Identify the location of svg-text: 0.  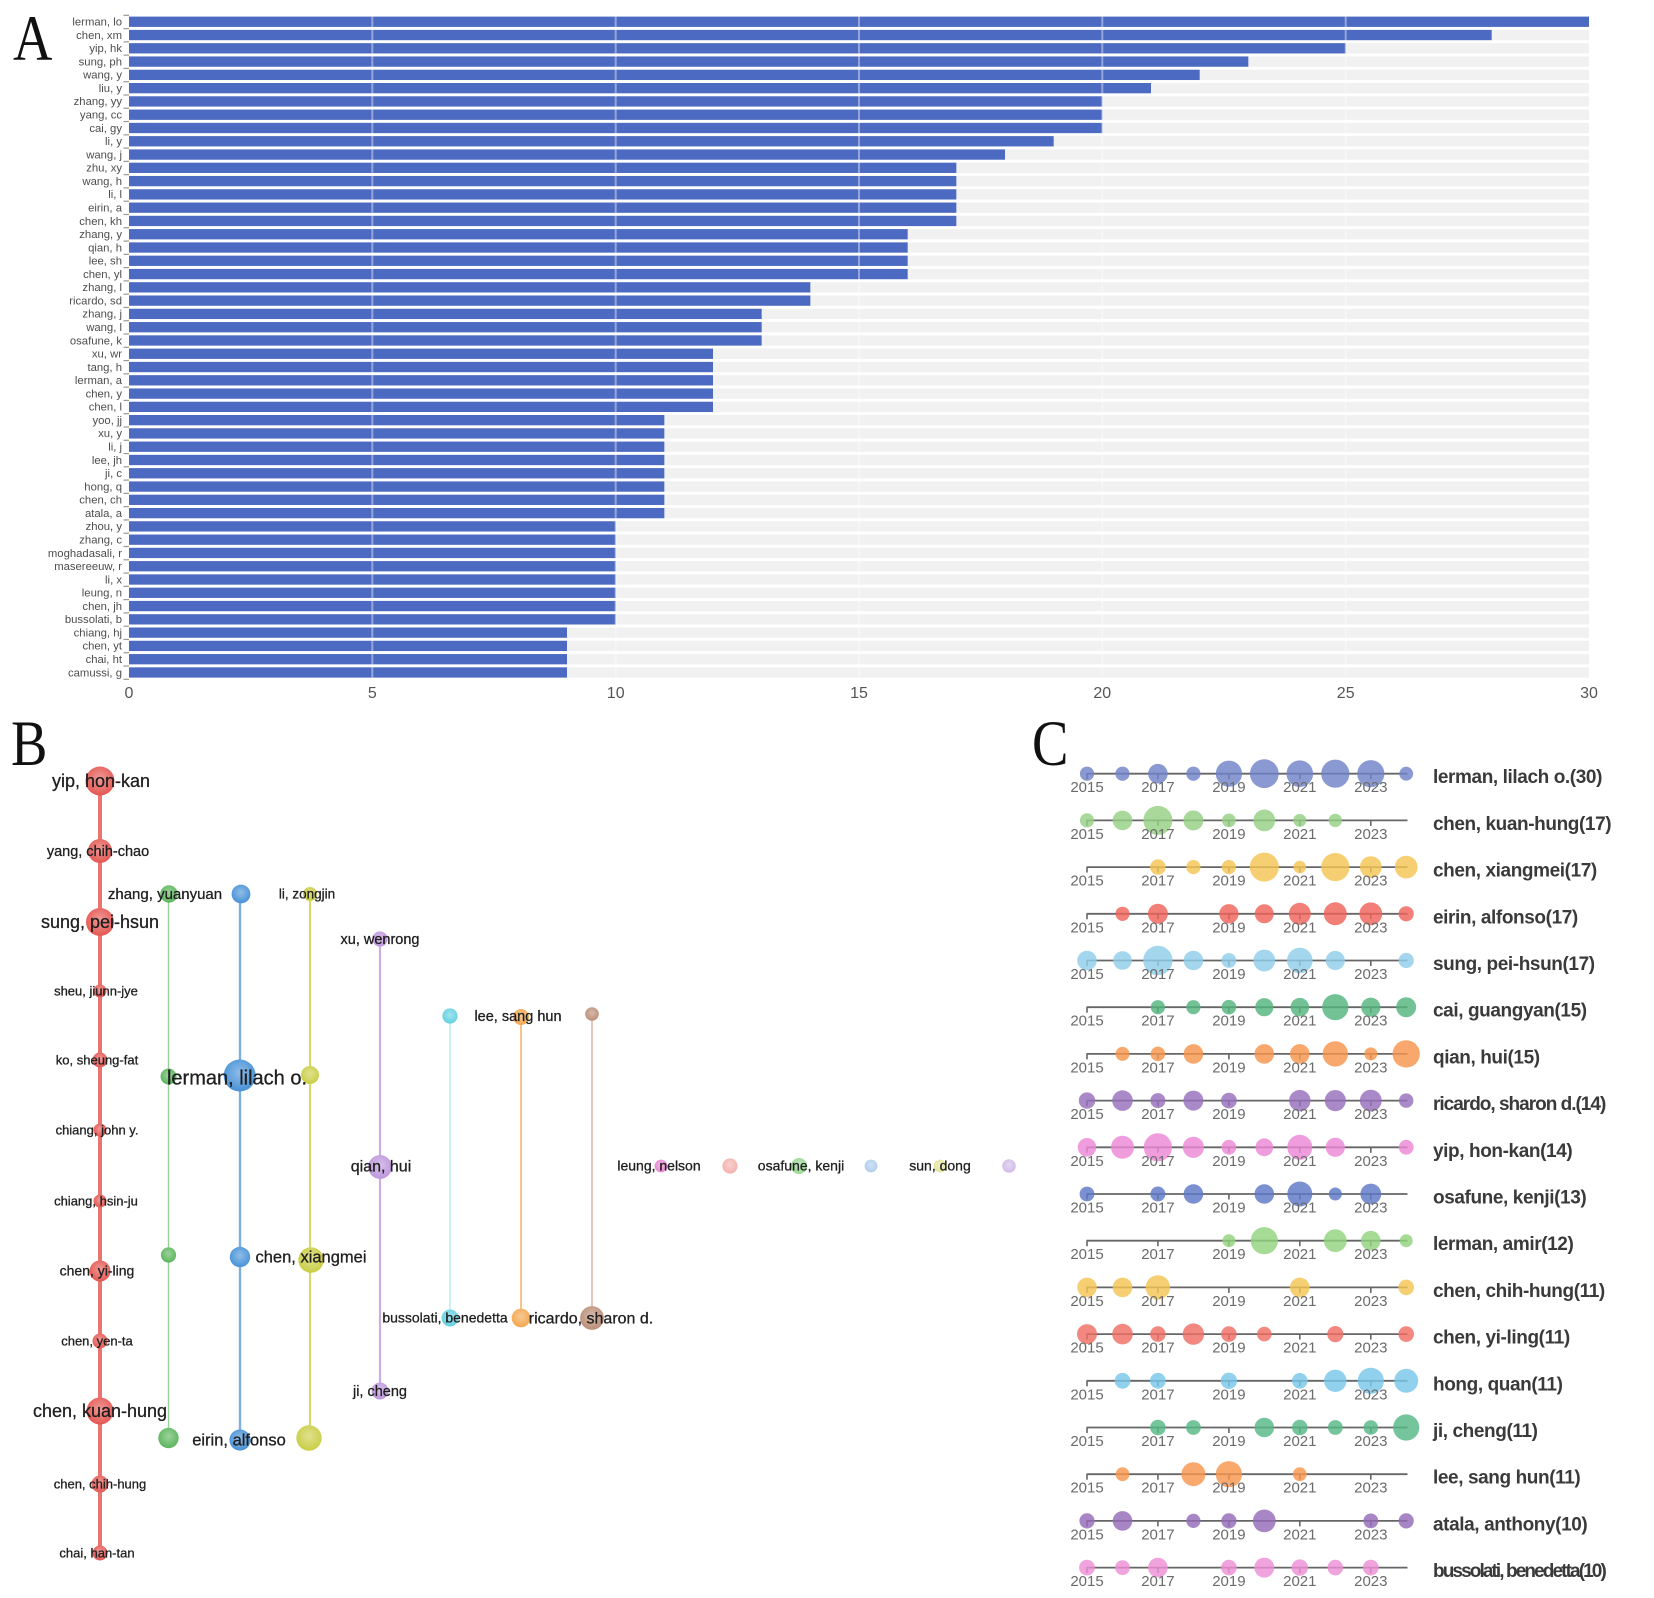
(129, 693).